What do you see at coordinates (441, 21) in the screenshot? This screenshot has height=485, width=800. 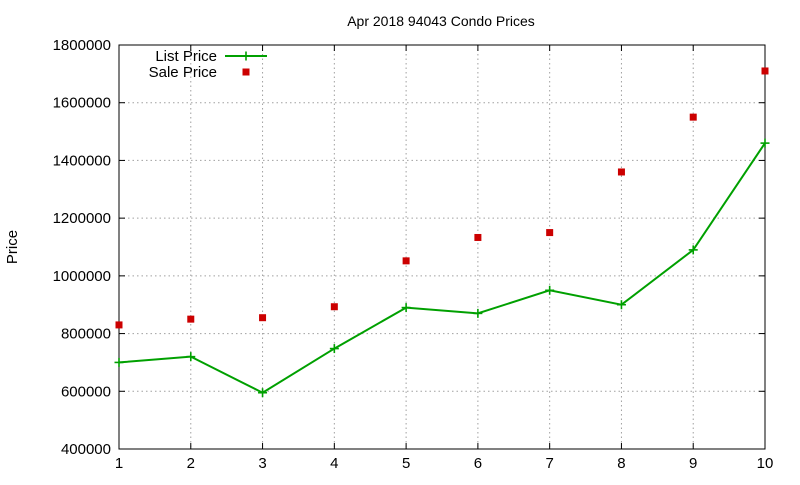 I see `chart-title: Apr 2018 94043 Condo Prices` at bounding box center [441, 21].